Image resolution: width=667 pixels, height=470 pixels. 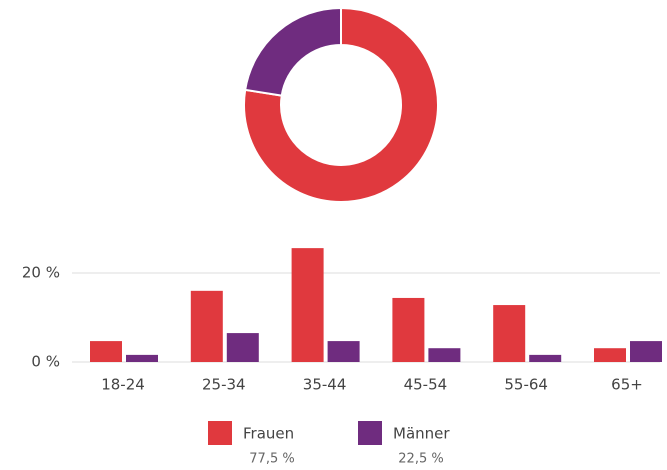 What do you see at coordinates (224, 385) in the screenshot?
I see `x-tick-label: 25-34` at bounding box center [224, 385].